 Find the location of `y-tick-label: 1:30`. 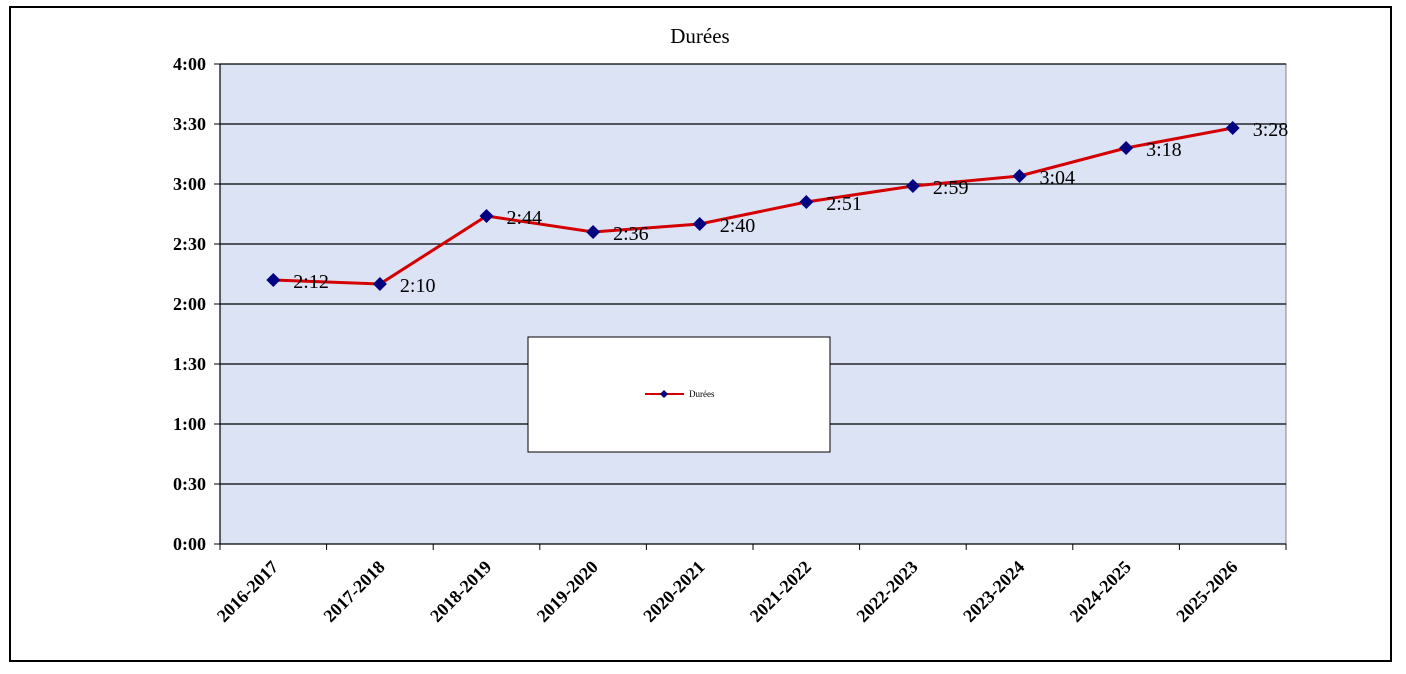

y-tick-label: 1:30 is located at coordinates (189, 364).